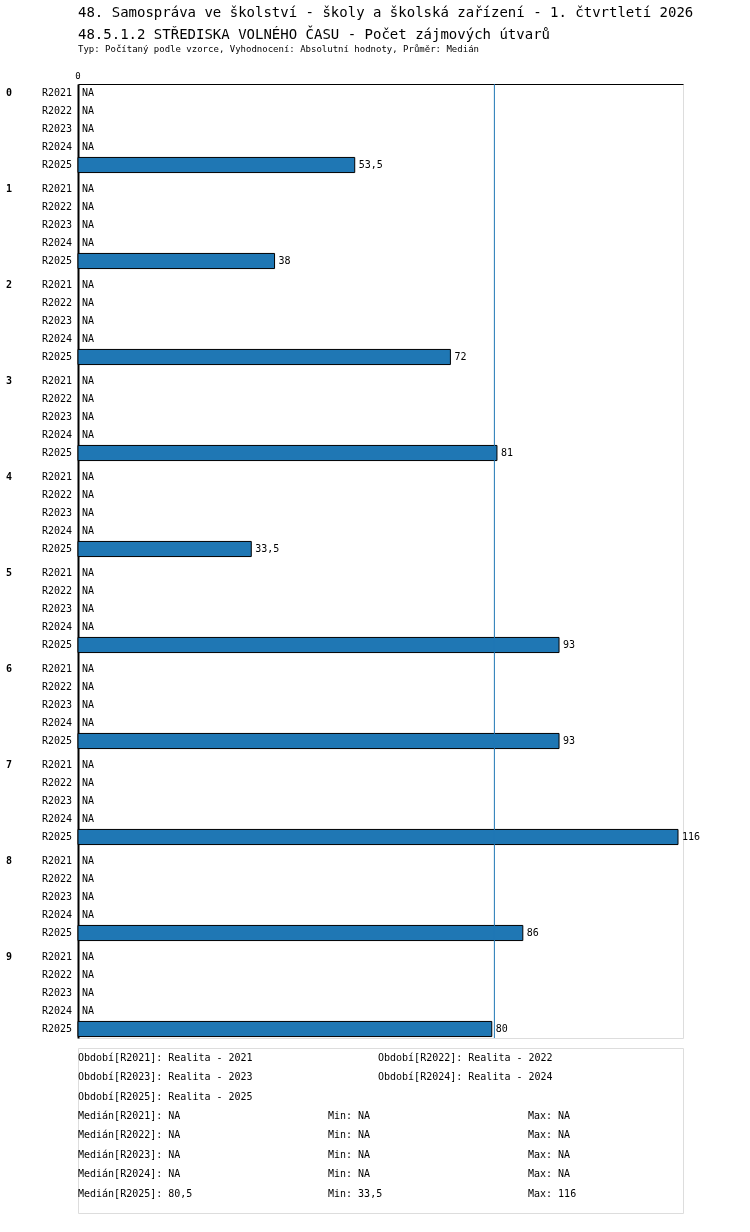 The height and width of the screenshot is (1232, 750). Describe the element at coordinates (9, 860) in the screenshot. I see `text: 8` at that location.